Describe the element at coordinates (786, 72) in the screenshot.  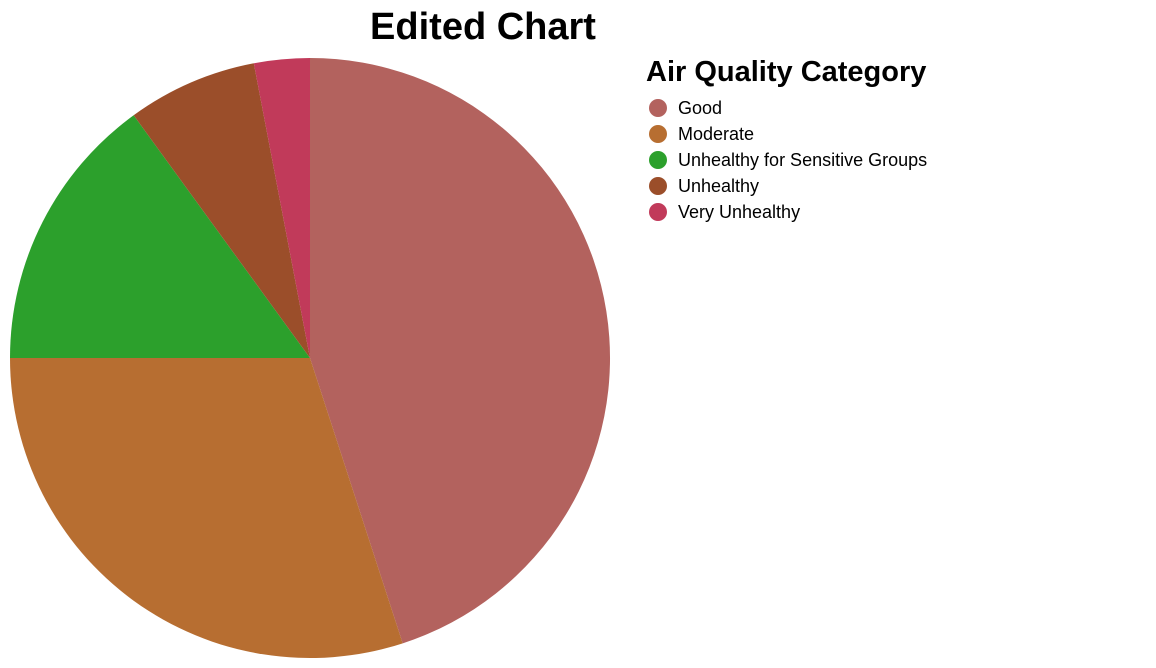
I see `legend-title: Air Quality Category` at that location.